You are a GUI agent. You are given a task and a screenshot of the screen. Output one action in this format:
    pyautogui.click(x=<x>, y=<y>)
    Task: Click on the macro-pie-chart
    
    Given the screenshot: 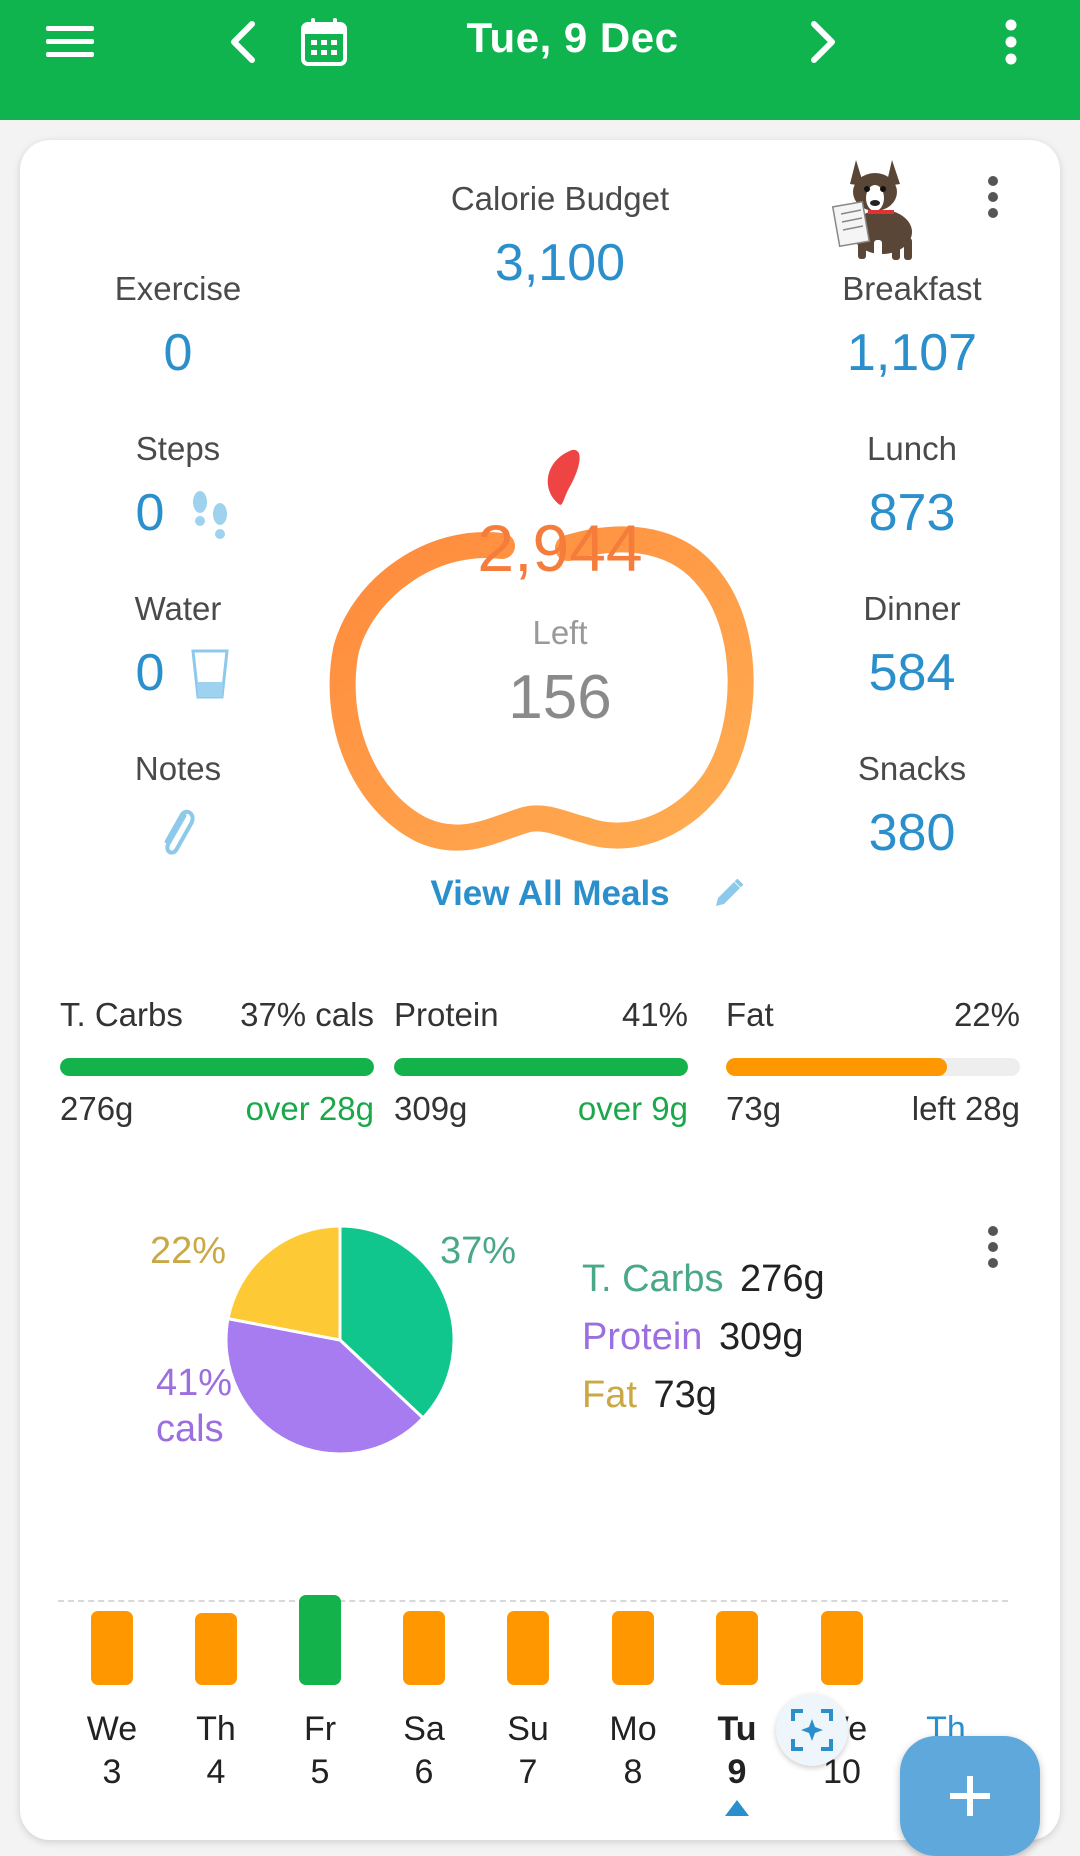 What is the action you would take?
    pyautogui.click(x=340, y=1340)
    